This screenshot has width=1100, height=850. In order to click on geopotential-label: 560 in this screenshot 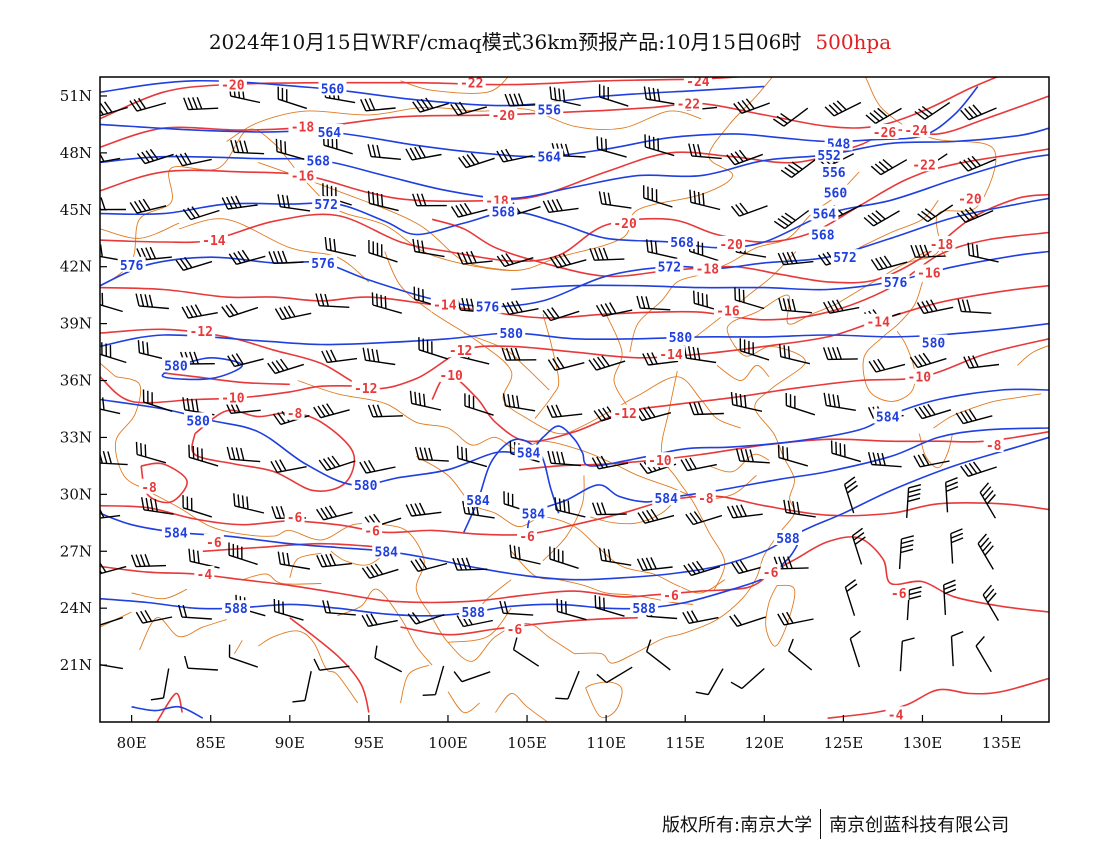, I will do `click(333, 89)`.